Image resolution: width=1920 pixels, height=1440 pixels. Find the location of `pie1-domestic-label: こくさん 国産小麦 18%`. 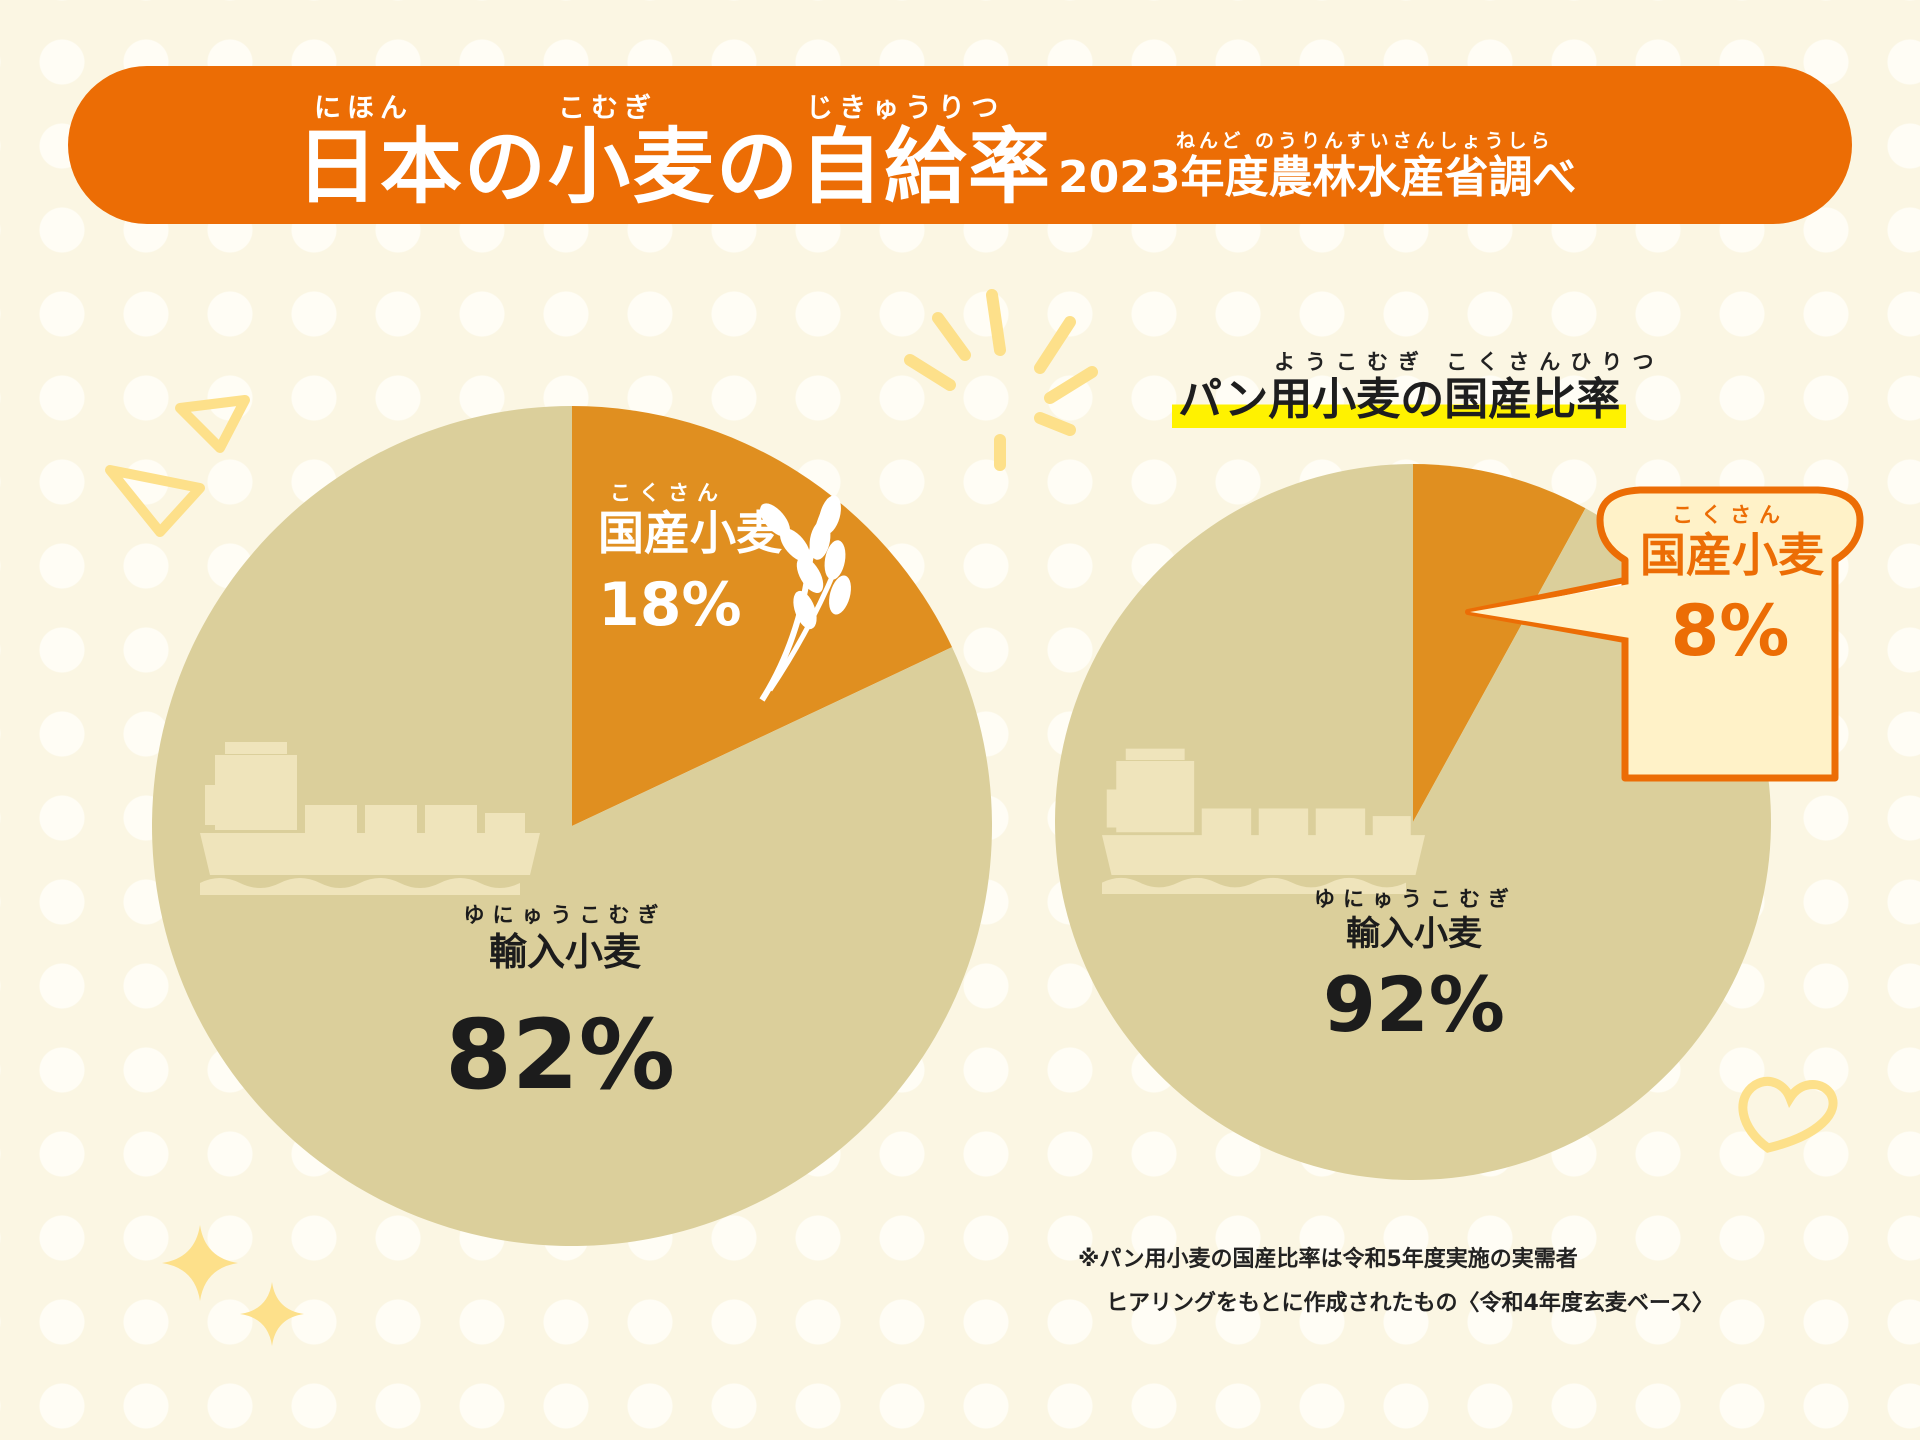

pie1-domestic-label: こくさん 国産小麦 18% is located at coordinates (690, 562).